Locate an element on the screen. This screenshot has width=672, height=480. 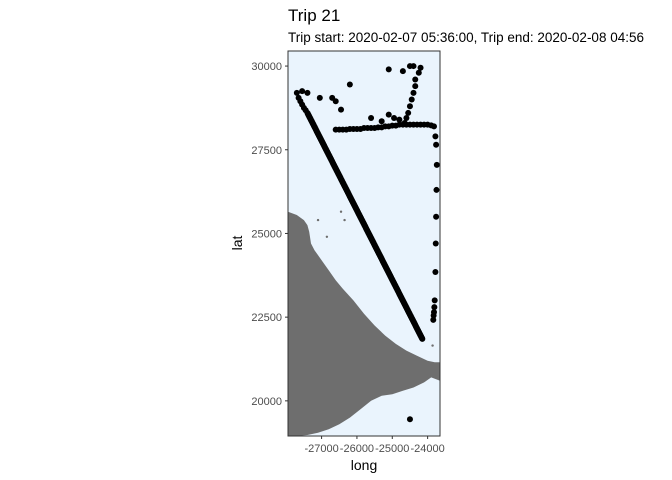
x-axis-title: long is located at coordinates (364, 465).